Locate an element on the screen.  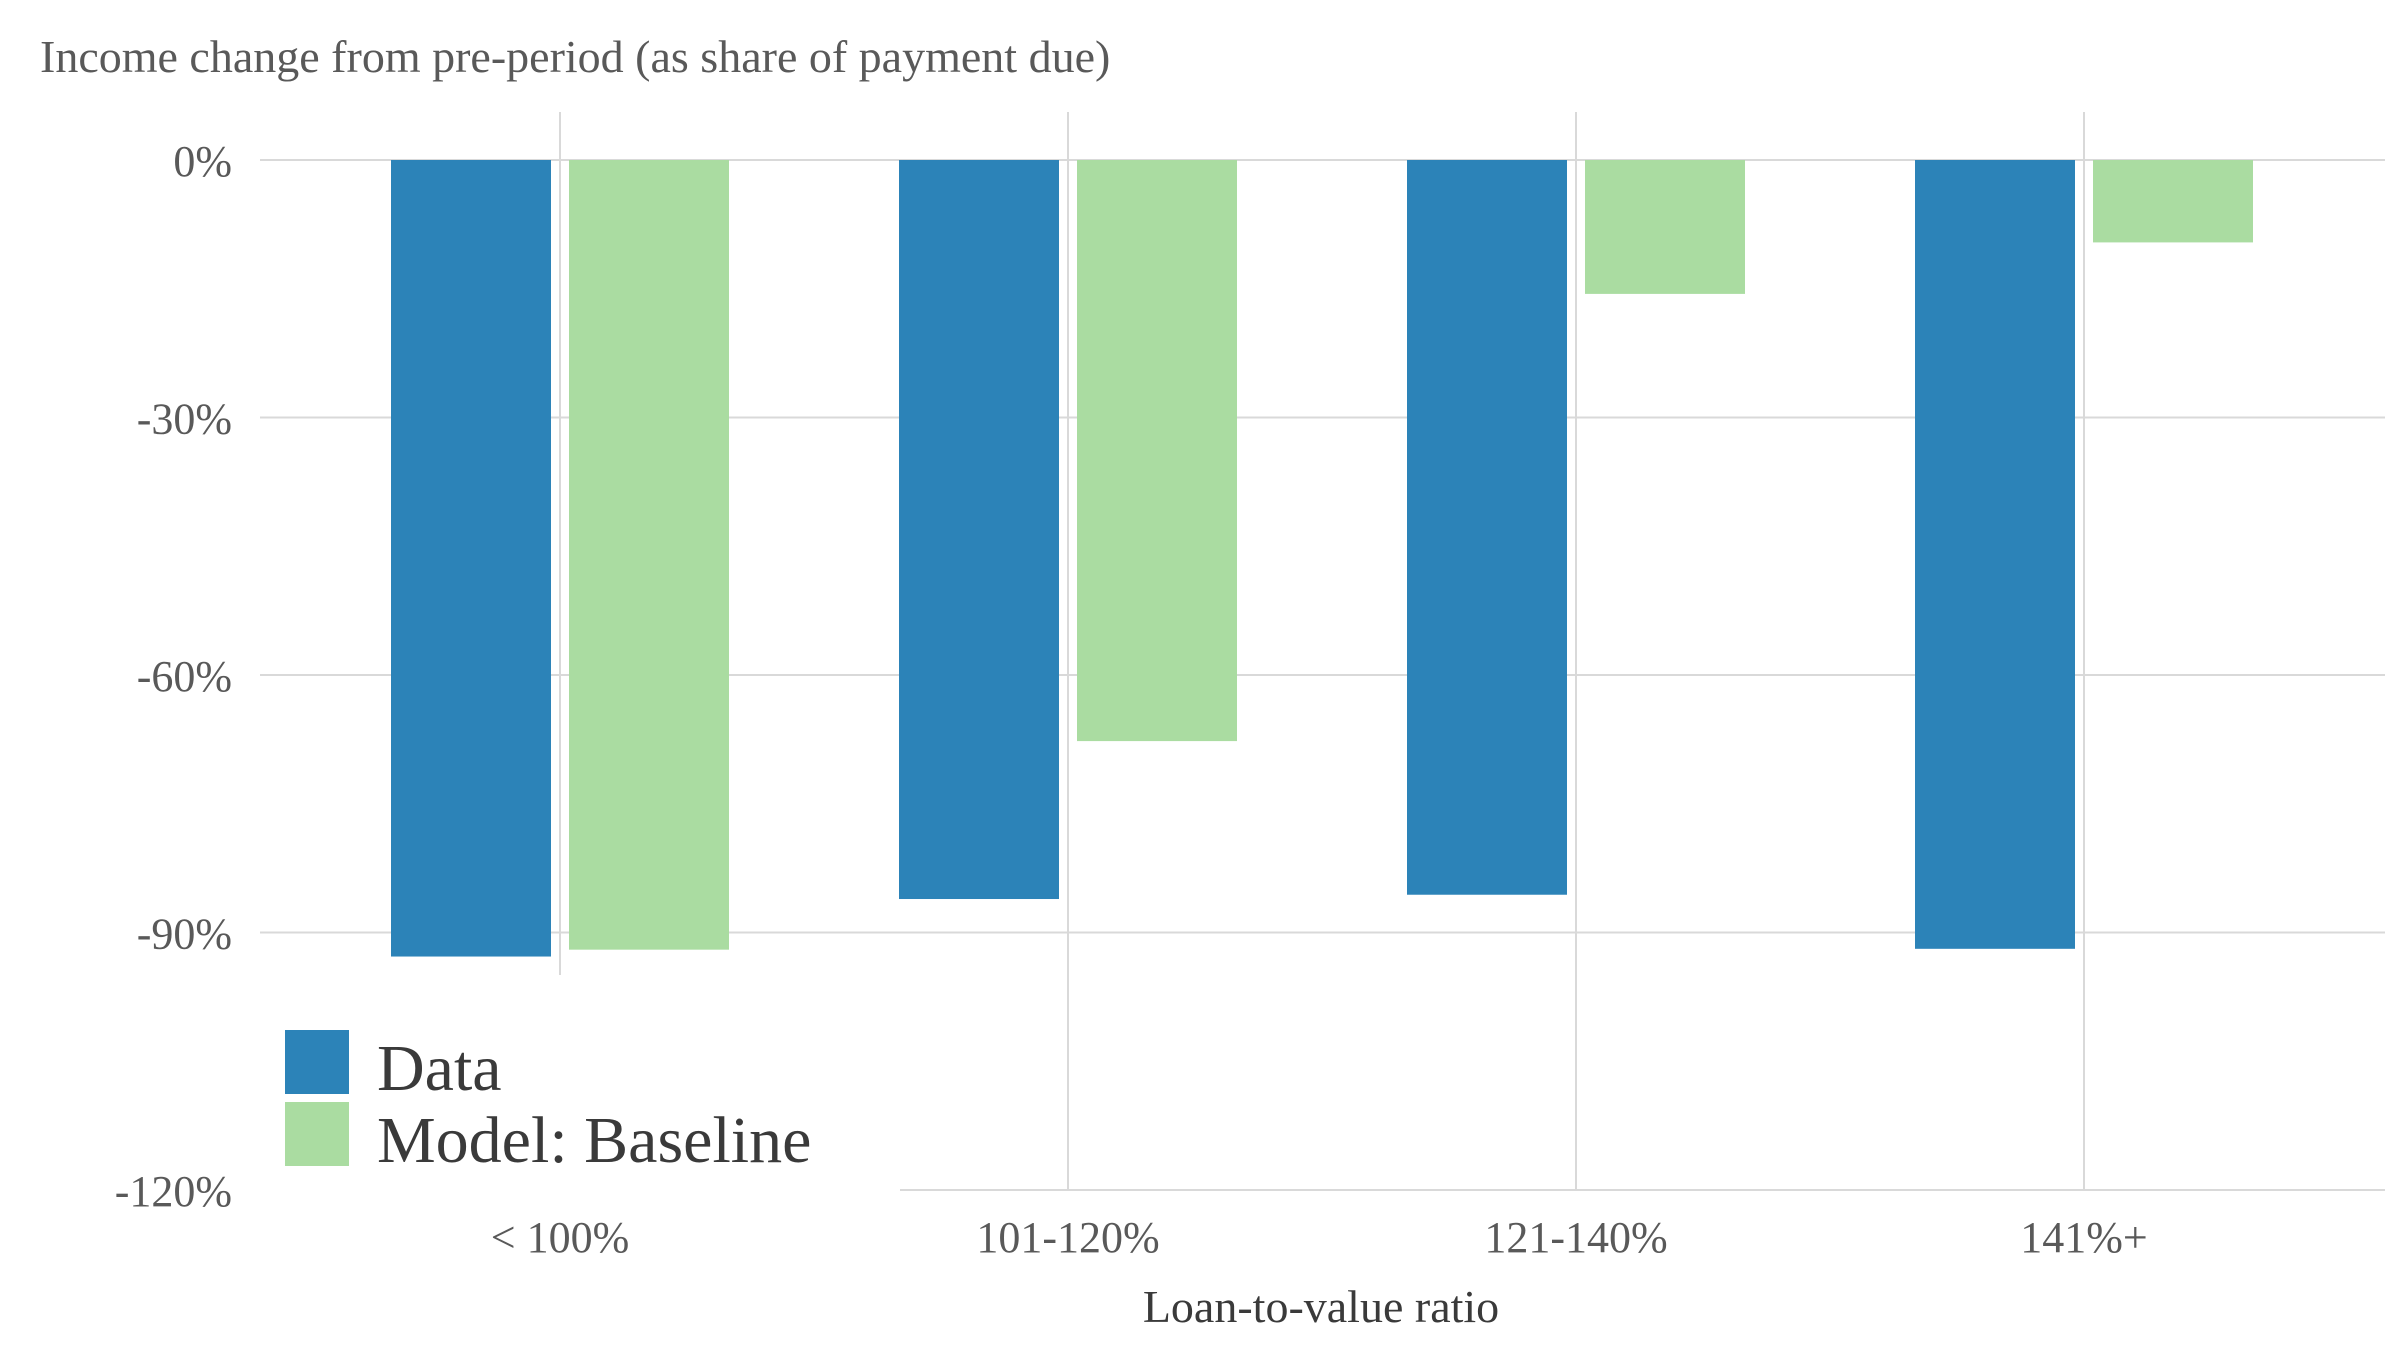
y-tick-label: -60% is located at coordinates (184, 676).